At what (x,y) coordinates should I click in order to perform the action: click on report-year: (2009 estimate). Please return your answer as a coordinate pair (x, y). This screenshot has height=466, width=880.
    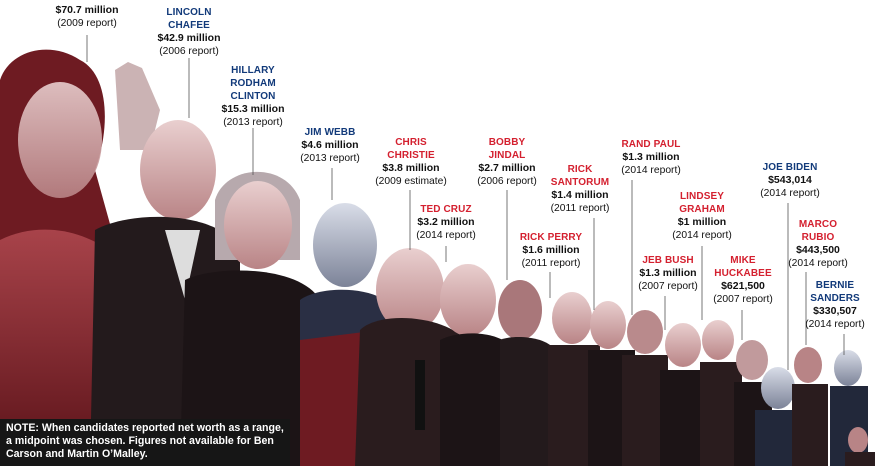
    Looking at the image, I should click on (411, 181).